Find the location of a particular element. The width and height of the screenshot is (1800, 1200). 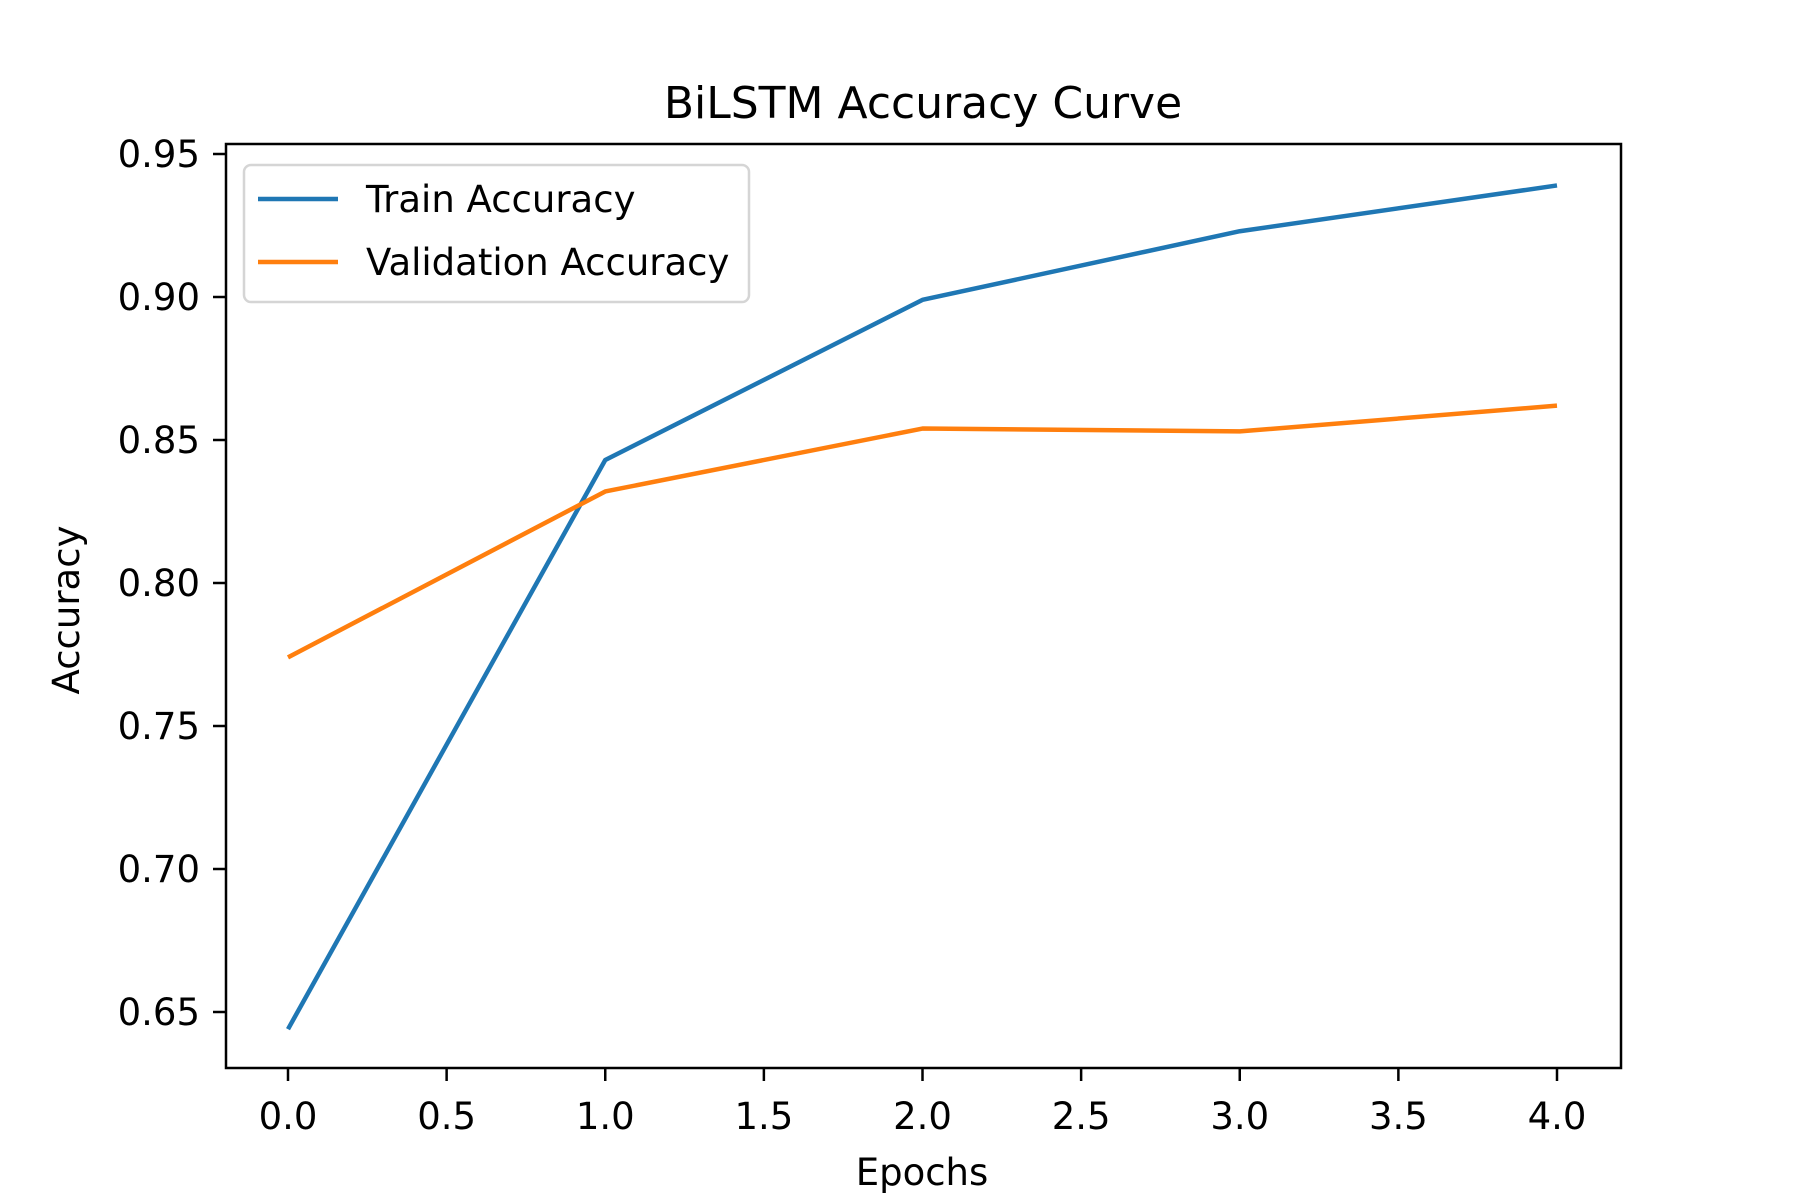

x-tick-label: 1.0 is located at coordinates (605, 1116).